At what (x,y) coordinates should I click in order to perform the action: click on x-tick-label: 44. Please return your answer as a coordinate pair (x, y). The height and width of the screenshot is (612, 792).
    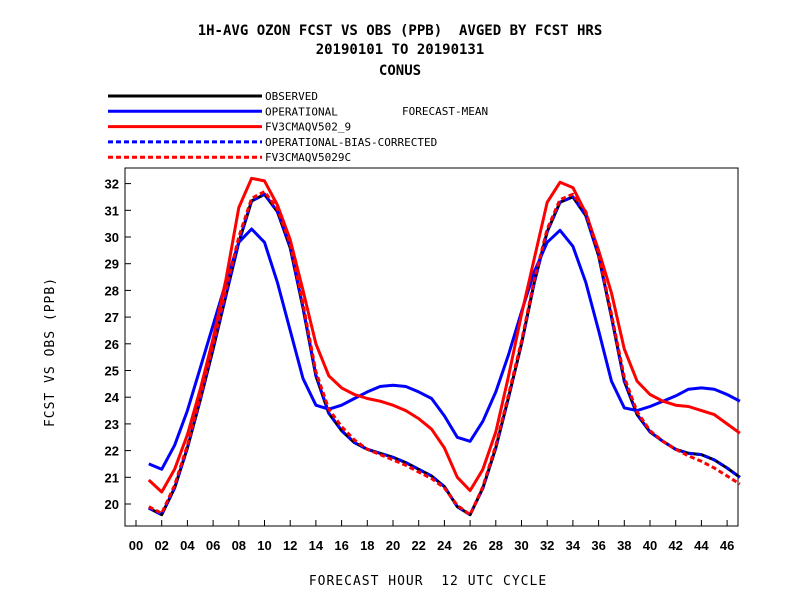
    Looking at the image, I should click on (701, 545).